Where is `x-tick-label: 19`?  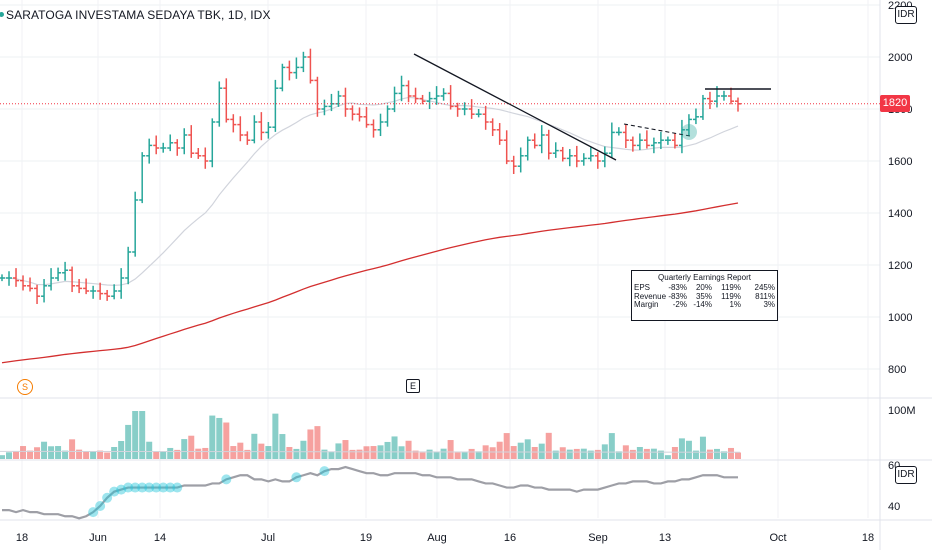
x-tick-label: 19 is located at coordinates (366, 538).